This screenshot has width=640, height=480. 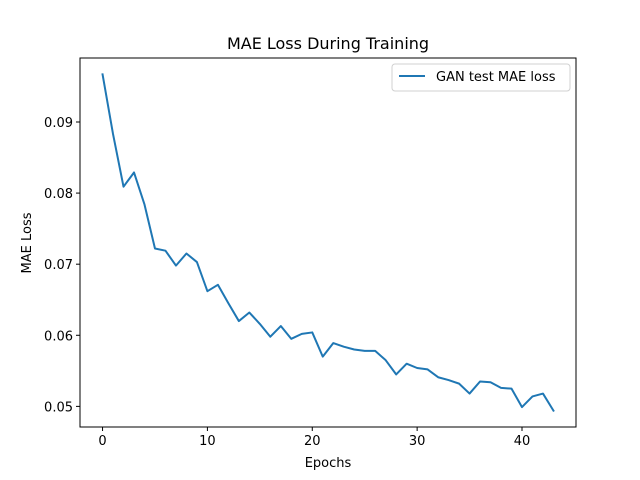 What do you see at coordinates (102, 441) in the screenshot?
I see `x-tick-label: 0` at bounding box center [102, 441].